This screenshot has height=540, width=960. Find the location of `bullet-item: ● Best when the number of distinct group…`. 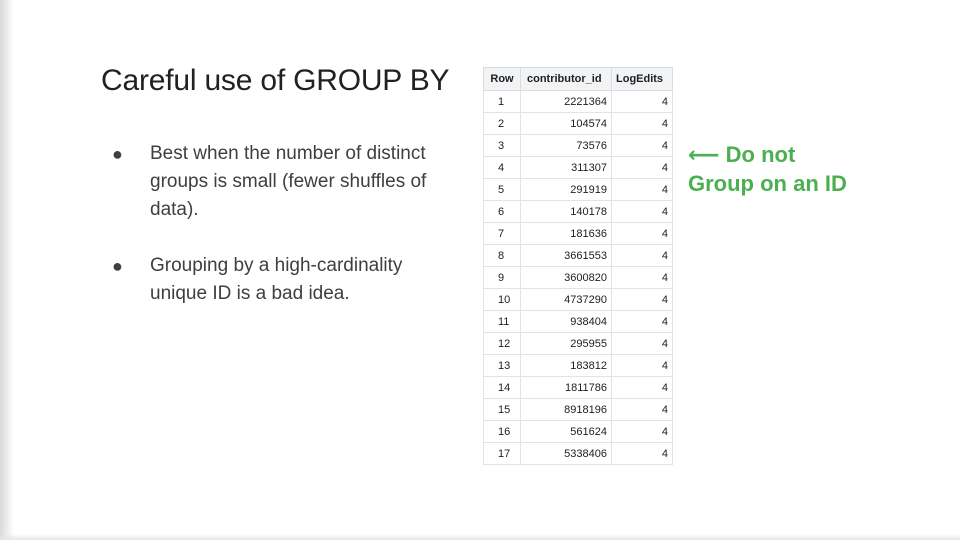

bullet-item: ● Best when the number of distinct group… is located at coordinates (272, 182).